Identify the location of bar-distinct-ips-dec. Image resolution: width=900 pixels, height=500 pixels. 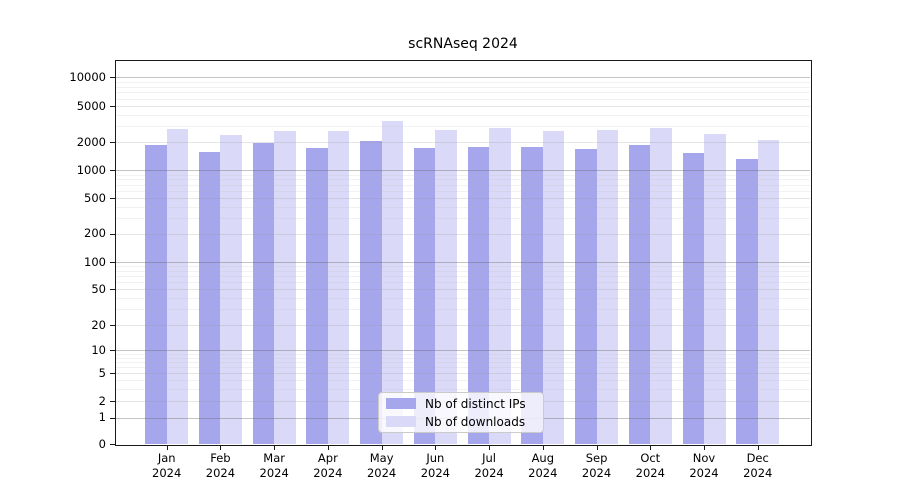
(747, 301).